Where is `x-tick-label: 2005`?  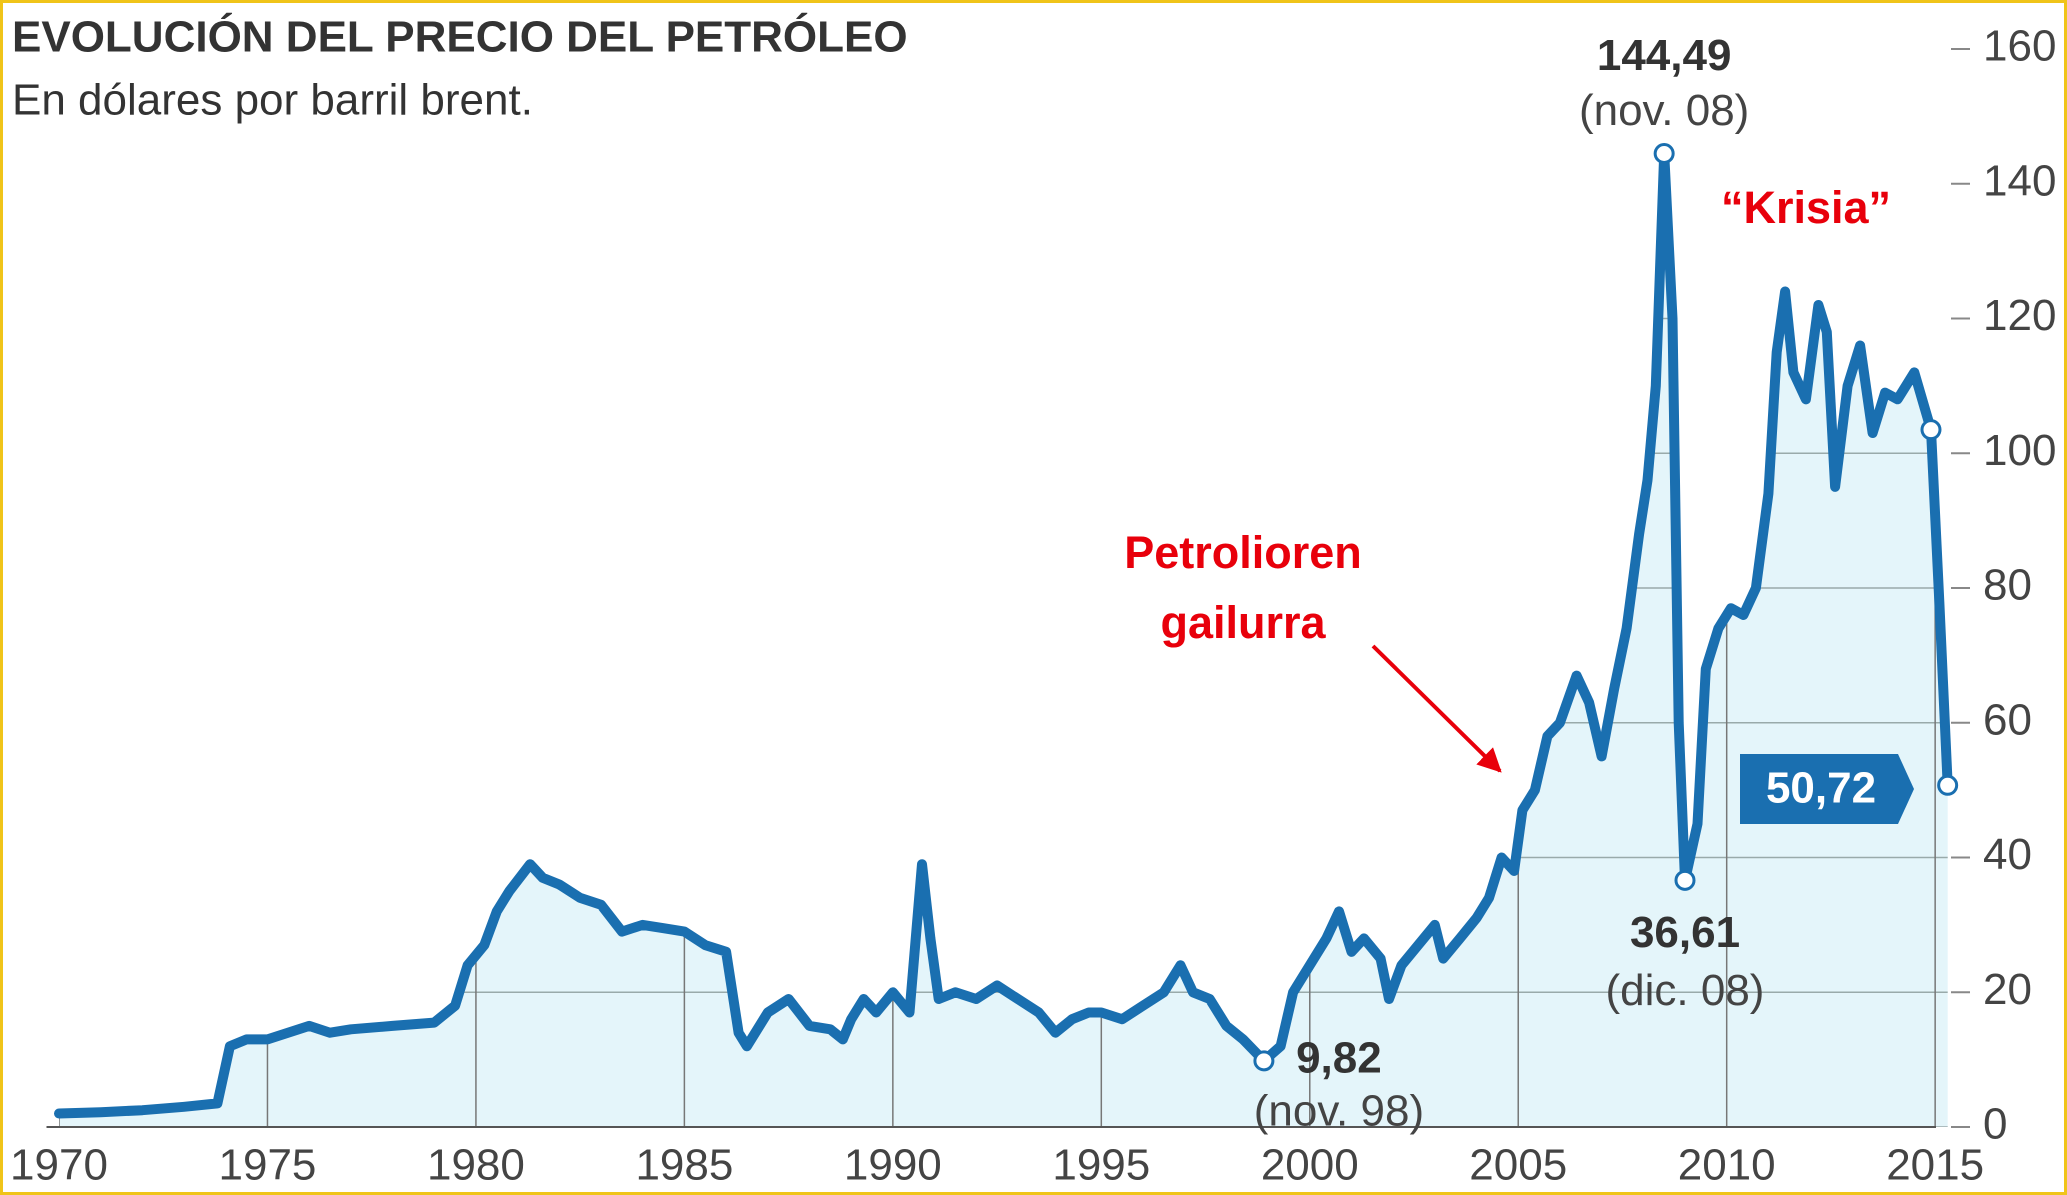 x-tick-label: 2005 is located at coordinates (1518, 1165).